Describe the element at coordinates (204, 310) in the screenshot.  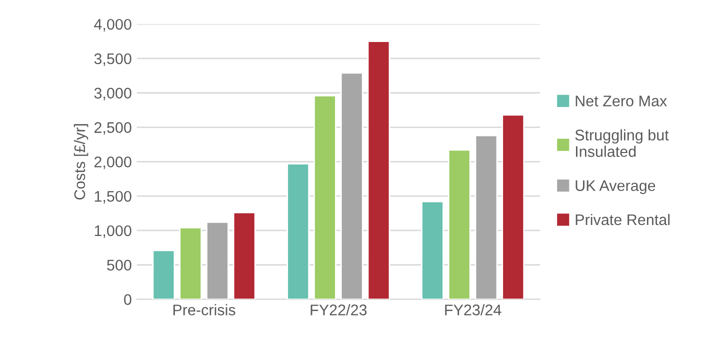
I see `x-tick-label: Pre-crisis` at that location.